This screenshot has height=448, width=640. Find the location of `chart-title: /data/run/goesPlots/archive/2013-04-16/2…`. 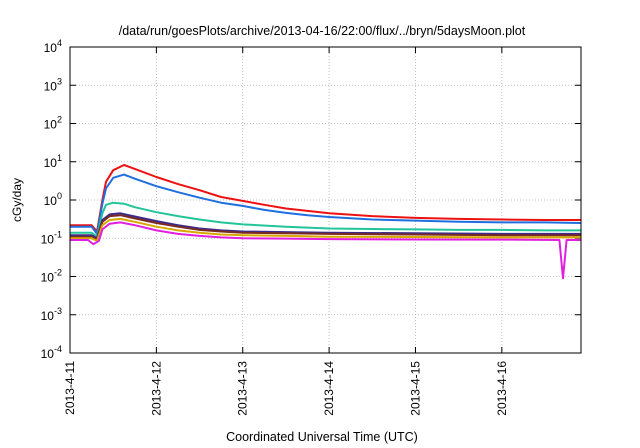

chart-title: /data/run/goesPlots/archive/2013-04-16/2… is located at coordinates (322, 31).